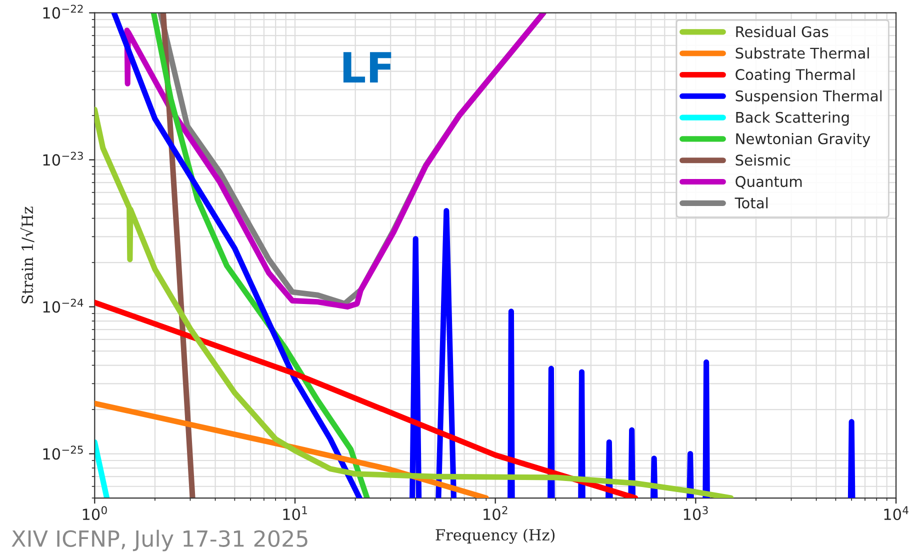 The width and height of the screenshot is (919, 558). What do you see at coordinates (496, 513) in the screenshot?
I see `x-tick-label: 10$^{2}$` at bounding box center [496, 513].